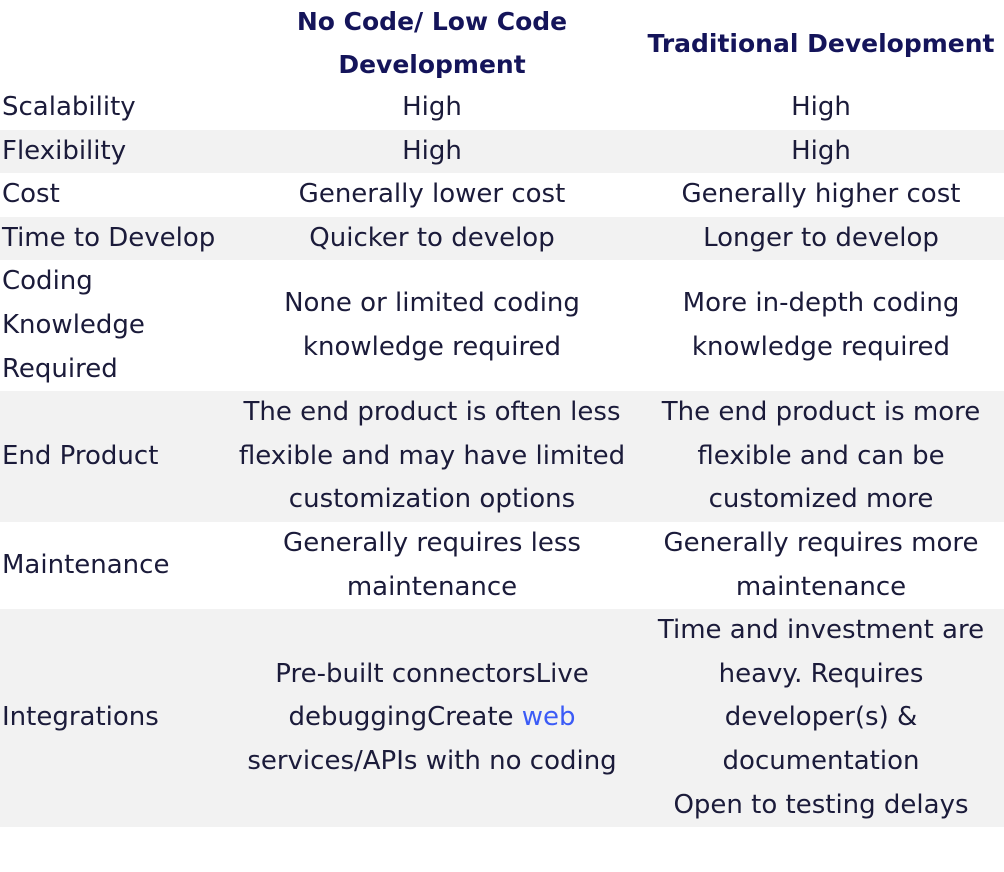  I want to click on traditional-cell: More in-depth coding knowledge required, so click(821, 325).